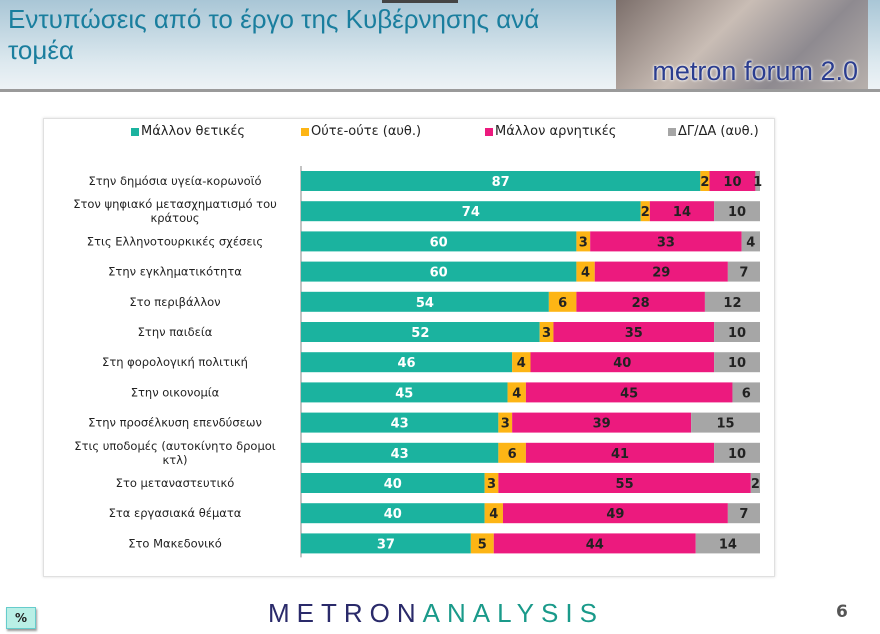  What do you see at coordinates (175, 332) in the screenshot?
I see `category-label: Στην παιδεία` at bounding box center [175, 332].